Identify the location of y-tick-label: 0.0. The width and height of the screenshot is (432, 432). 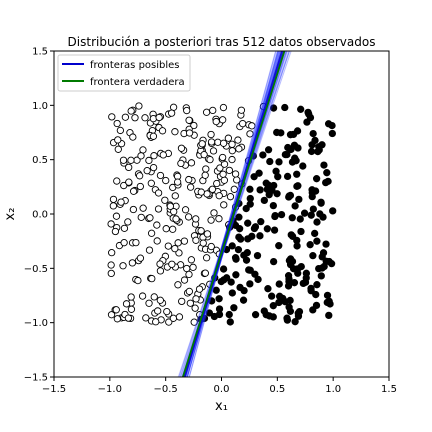
(40, 215).